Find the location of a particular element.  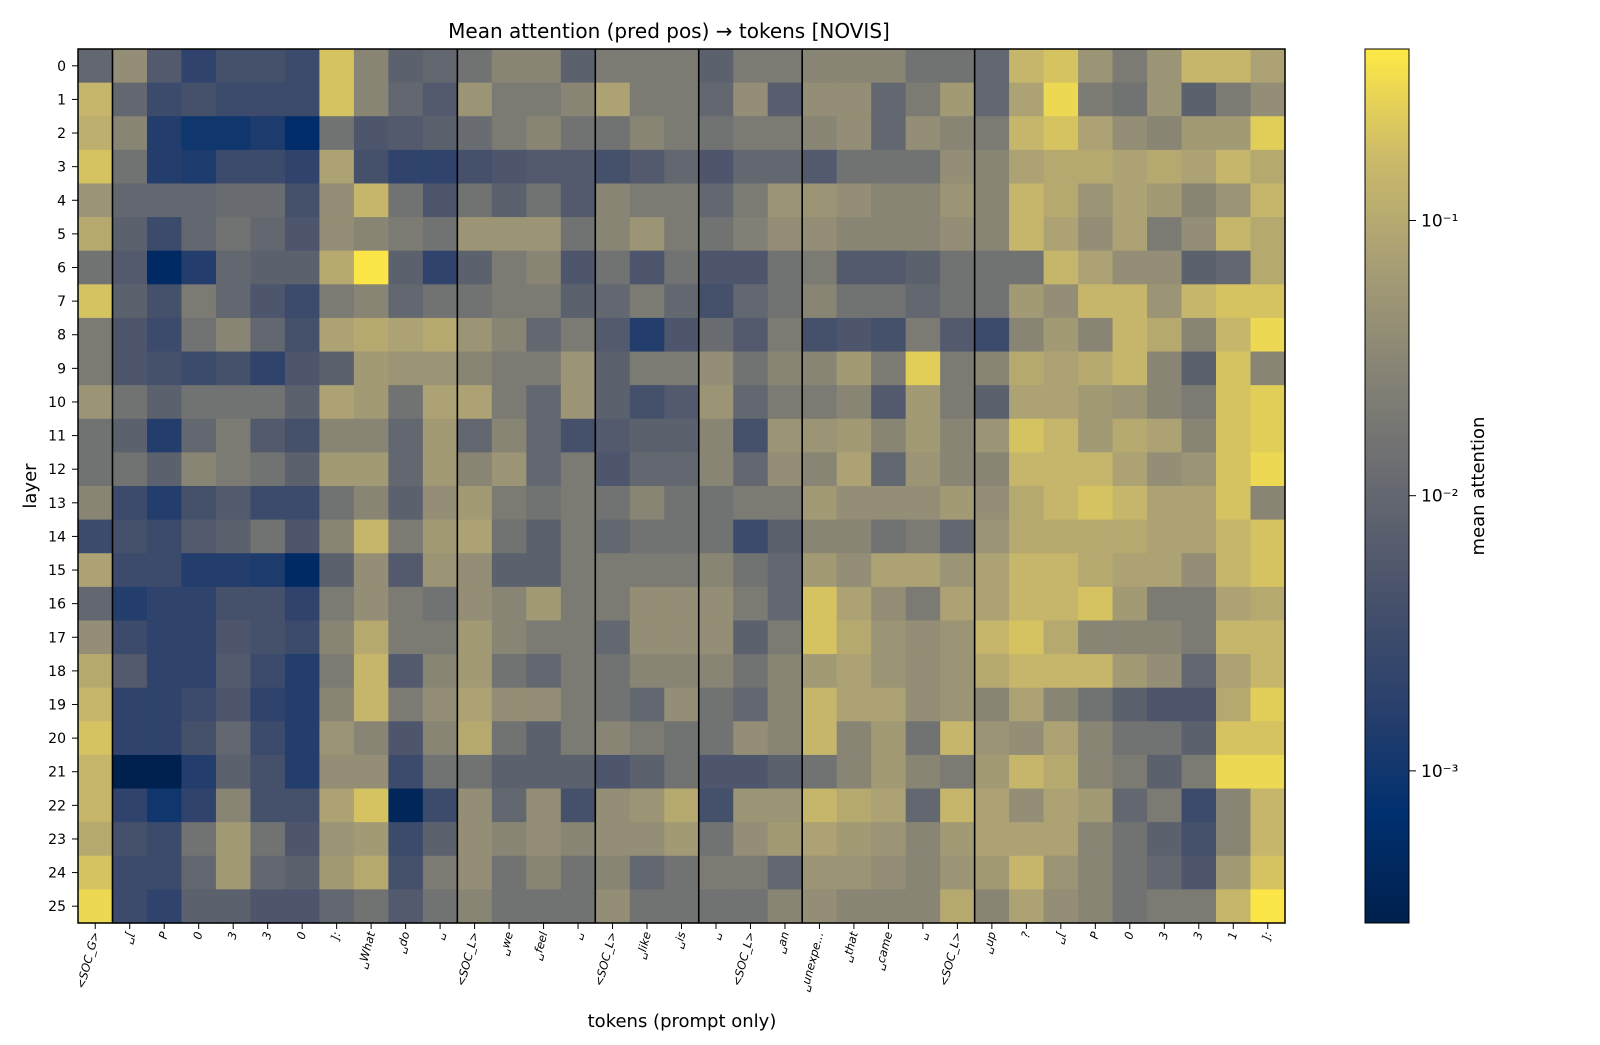

colorbar-tick-label: 10⁻¹ is located at coordinates (1439, 222).